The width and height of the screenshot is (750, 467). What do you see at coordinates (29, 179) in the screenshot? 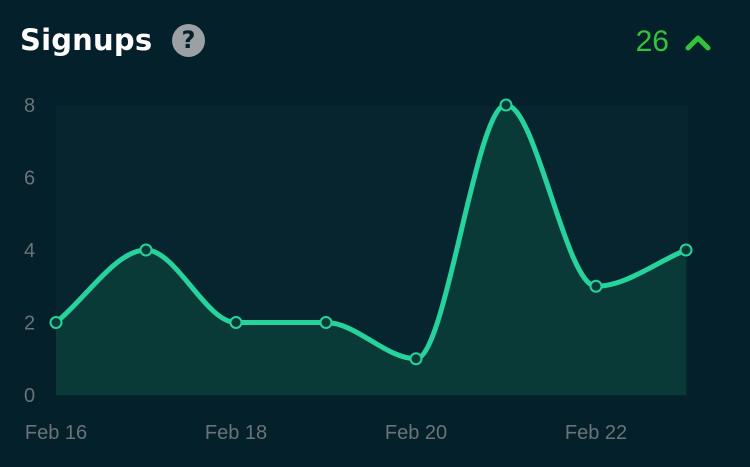
I see `y-tick-label: 6` at bounding box center [29, 179].